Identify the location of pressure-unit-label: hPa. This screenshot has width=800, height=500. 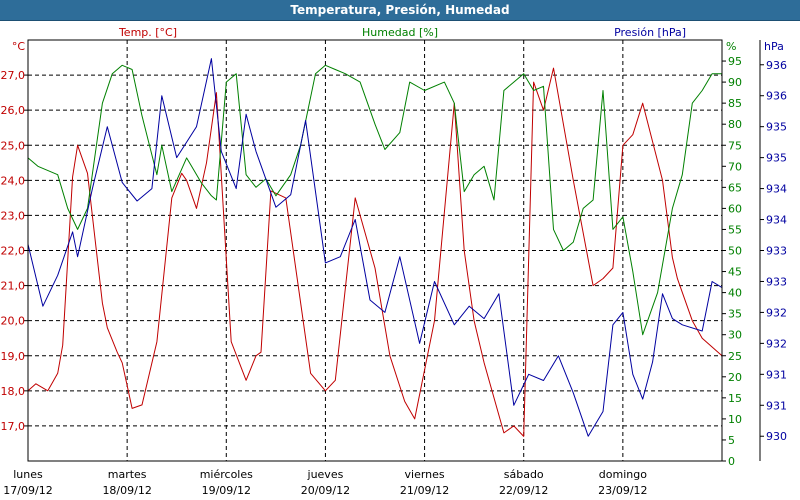
(774, 46).